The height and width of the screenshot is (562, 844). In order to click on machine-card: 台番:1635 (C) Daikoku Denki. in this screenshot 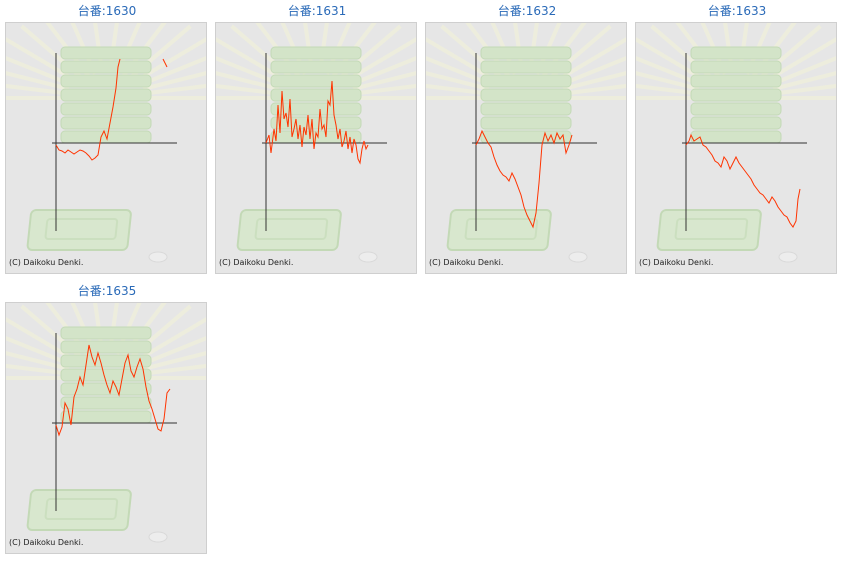, I will do `click(107, 418)`.